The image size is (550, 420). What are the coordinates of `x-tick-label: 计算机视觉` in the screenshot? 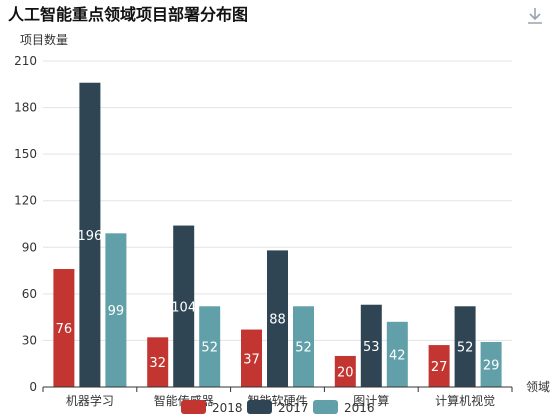 It's located at (465, 400).